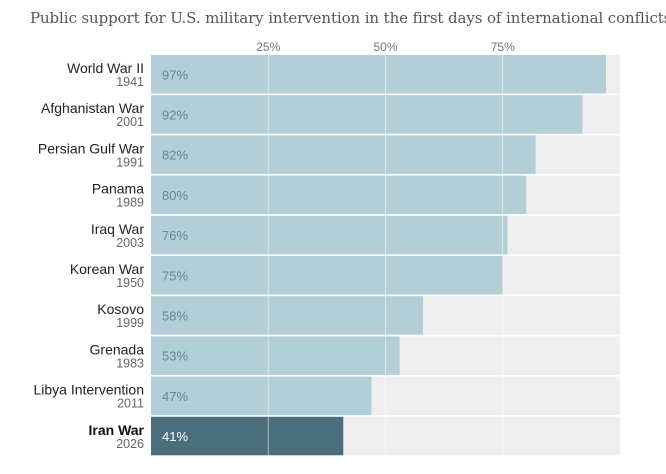 The image size is (666, 474). What do you see at coordinates (117, 229) in the screenshot?
I see `category-label: Iraq War` at bounding box center [117, 229].